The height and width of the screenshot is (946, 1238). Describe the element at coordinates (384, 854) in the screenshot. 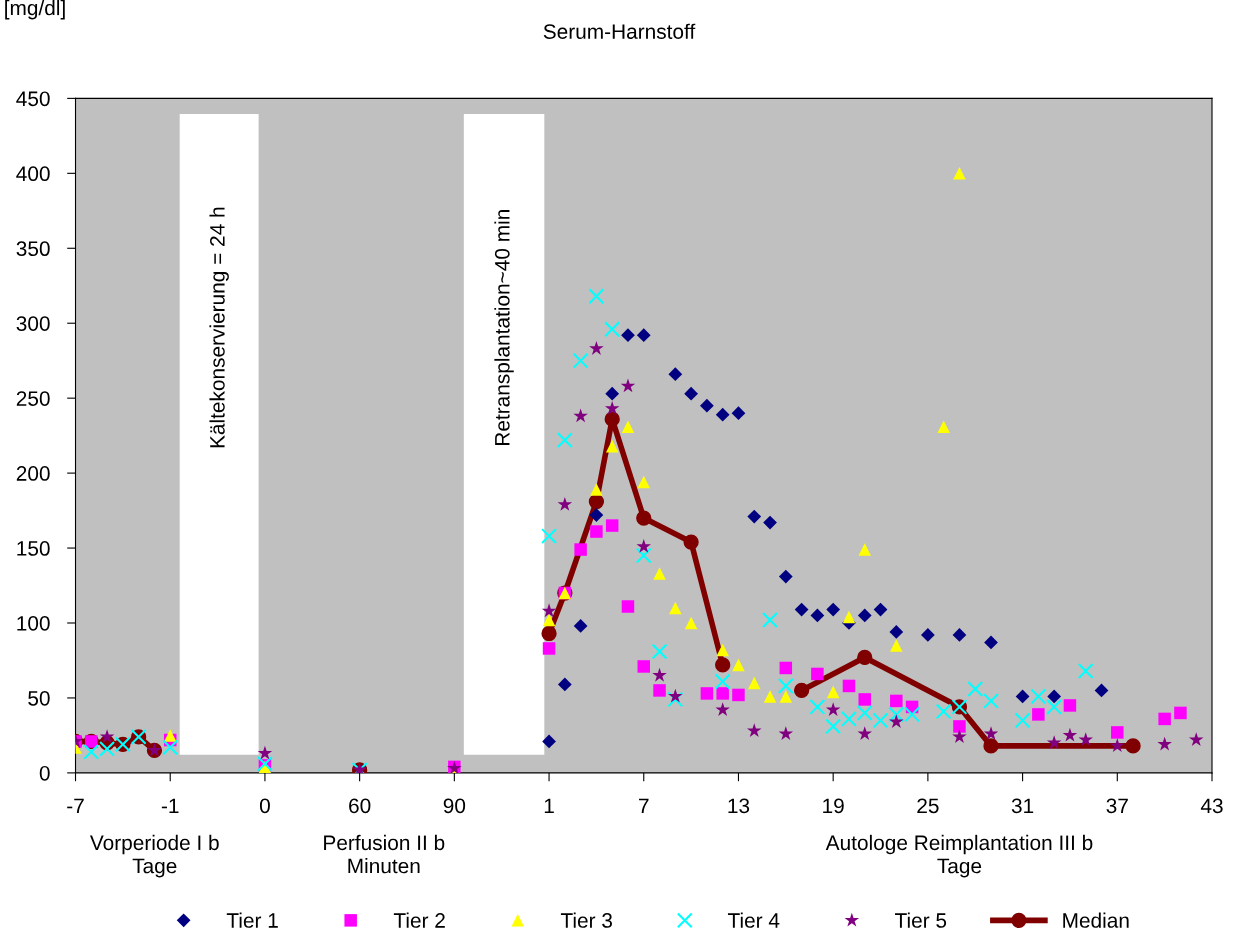

I see `text: Perfusion II b Minuten` at that location.